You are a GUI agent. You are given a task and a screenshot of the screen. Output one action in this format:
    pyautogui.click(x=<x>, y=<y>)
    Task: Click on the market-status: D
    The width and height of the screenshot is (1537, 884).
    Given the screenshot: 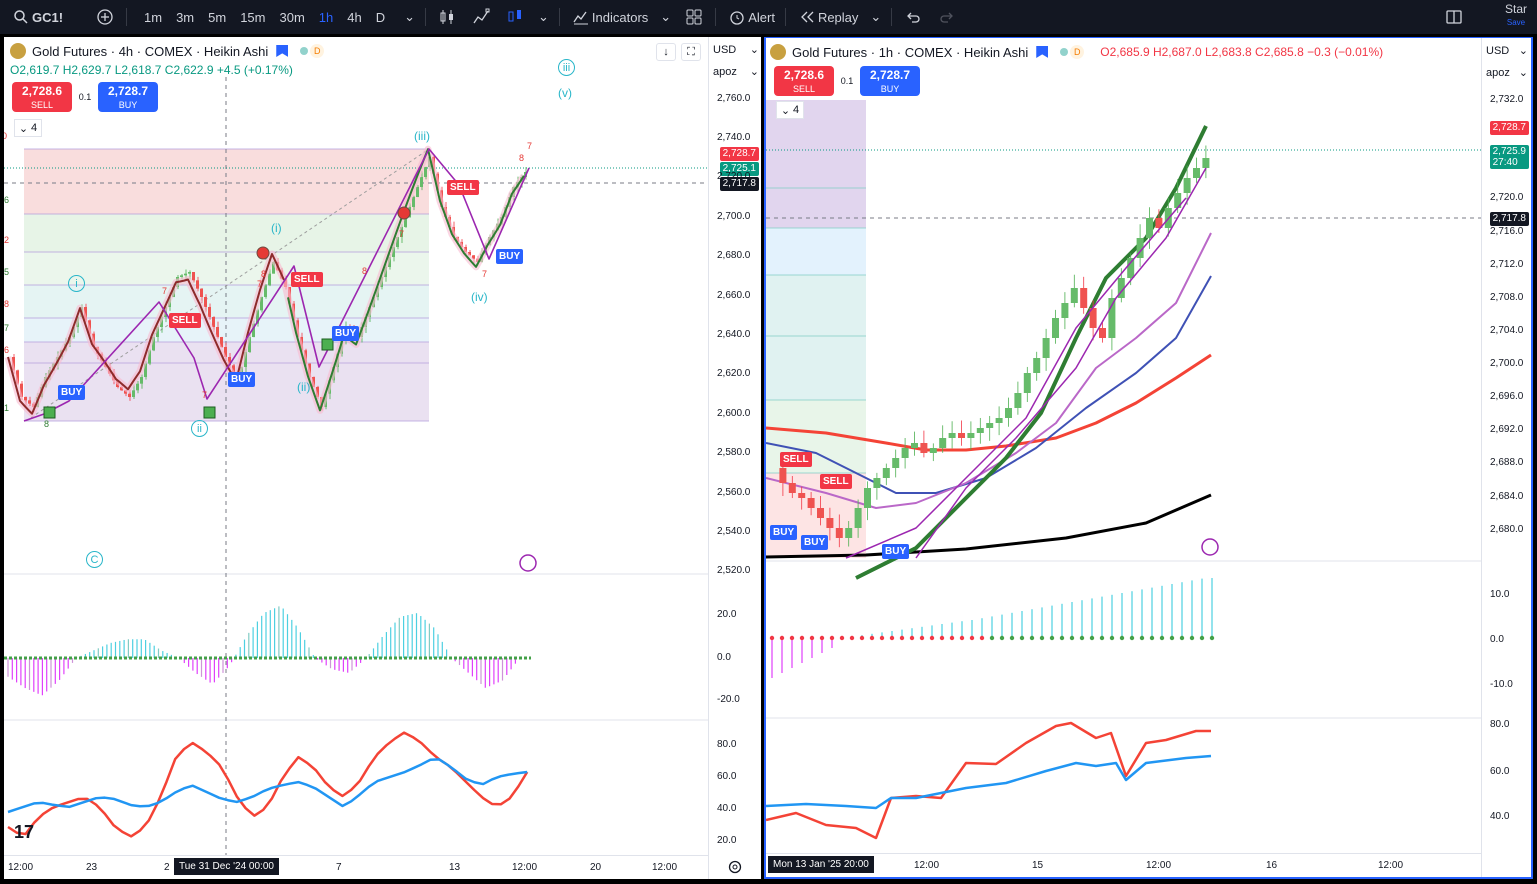 What is the action you would take?
    pyautogui.click(x=312, y=51)
    